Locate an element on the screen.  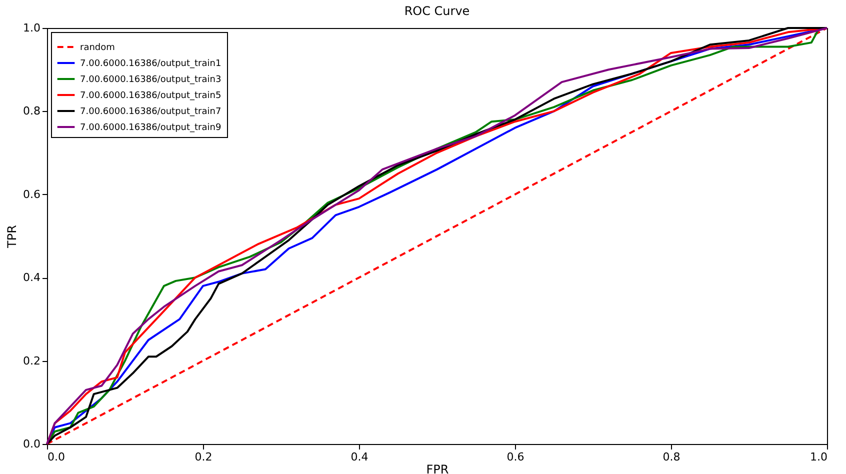
x-tick-label: 1.0 is located at coordinates (819, 457).